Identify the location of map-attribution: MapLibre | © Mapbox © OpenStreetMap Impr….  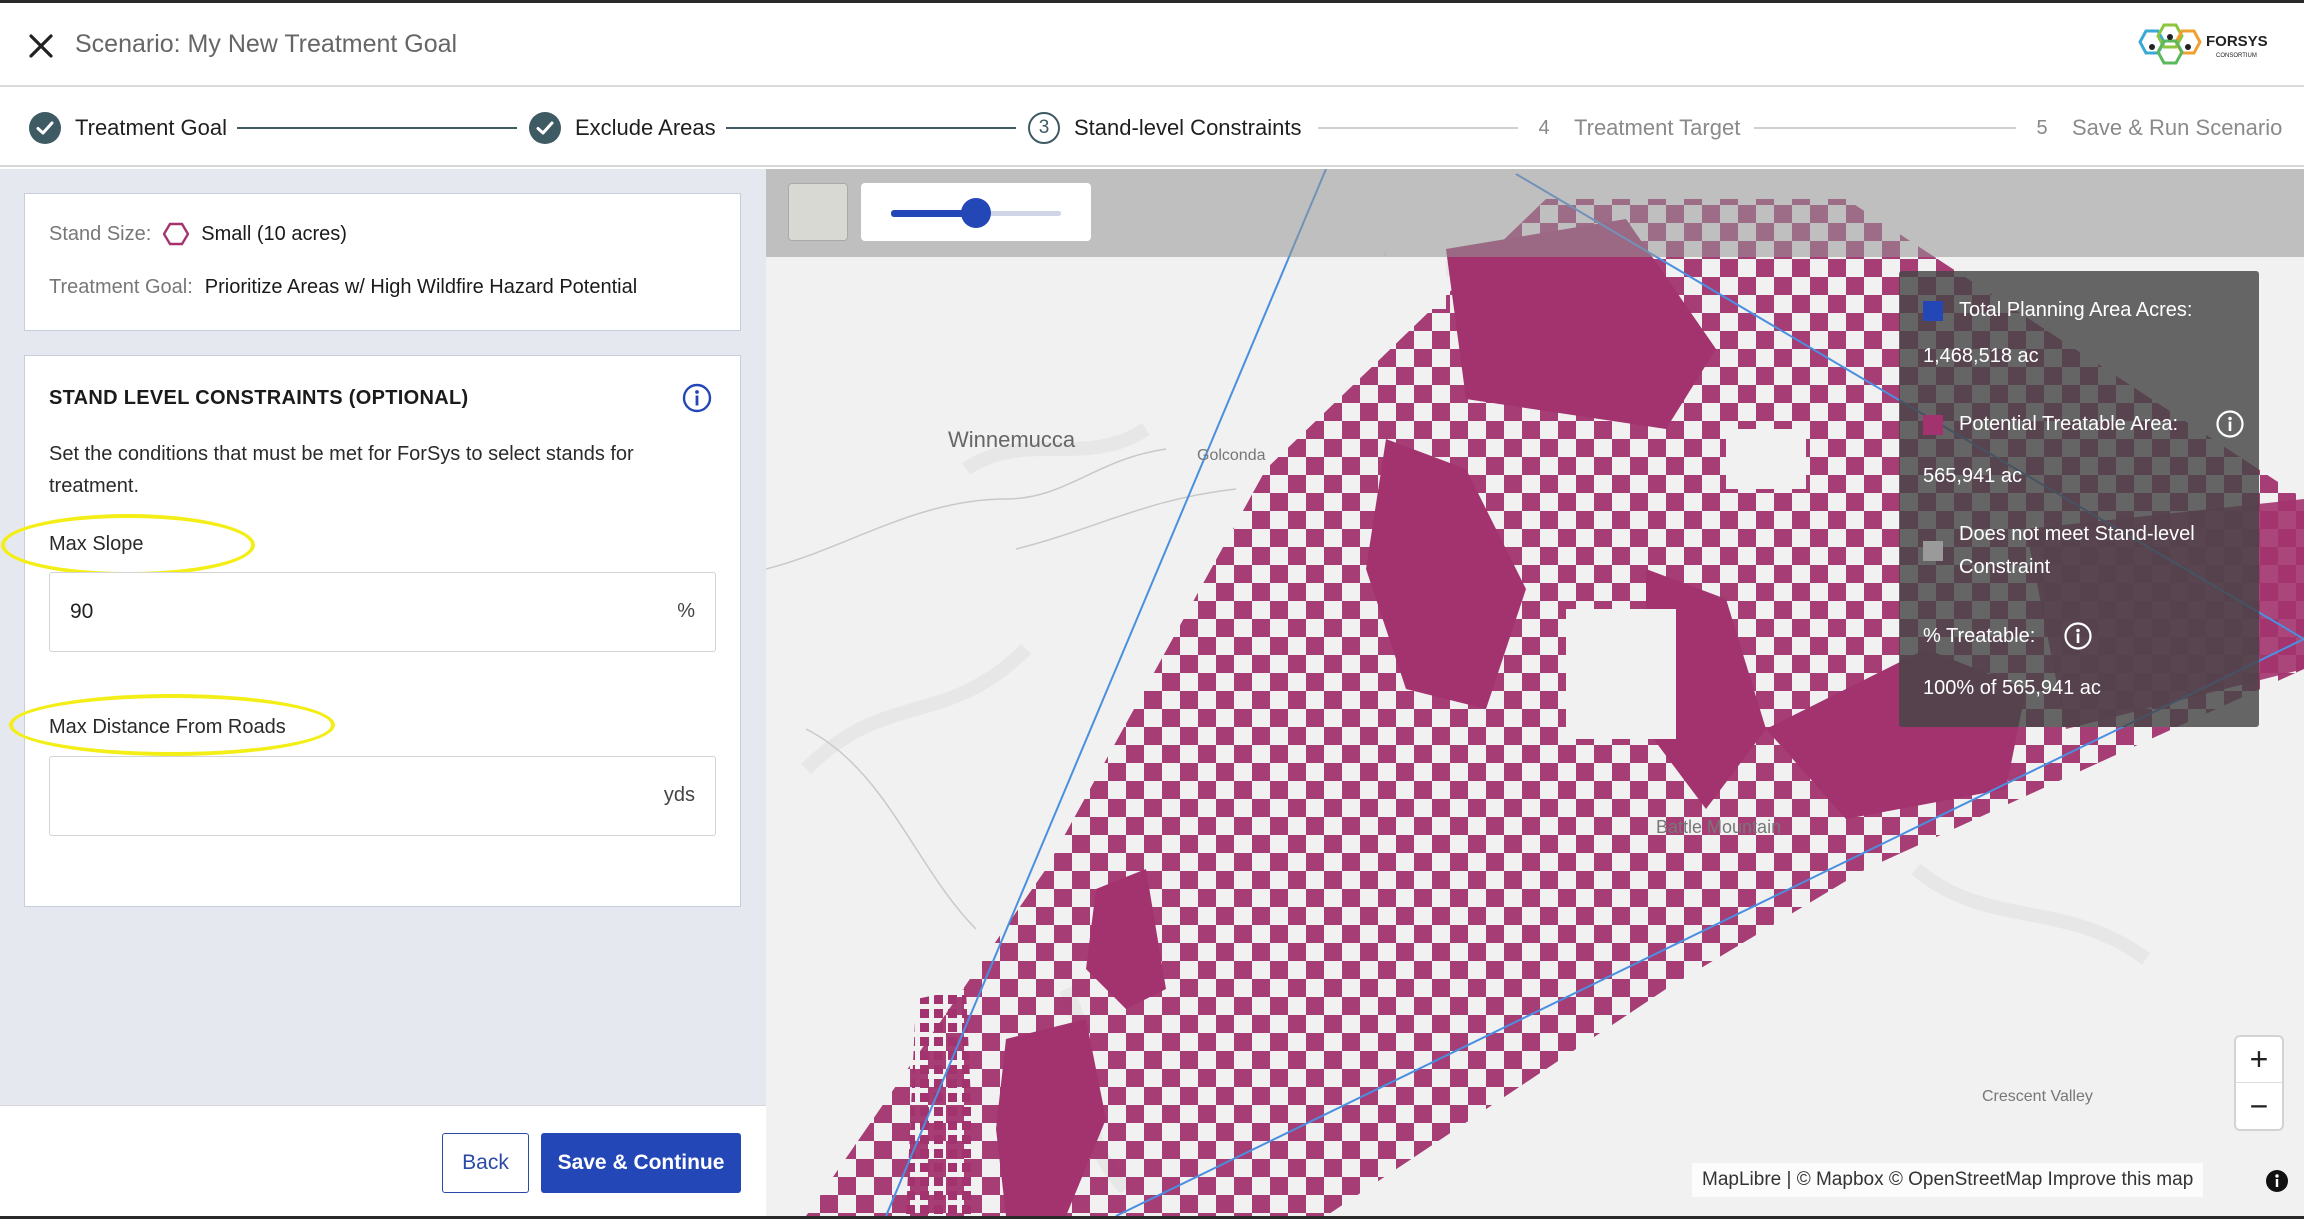
(1948, 1180).